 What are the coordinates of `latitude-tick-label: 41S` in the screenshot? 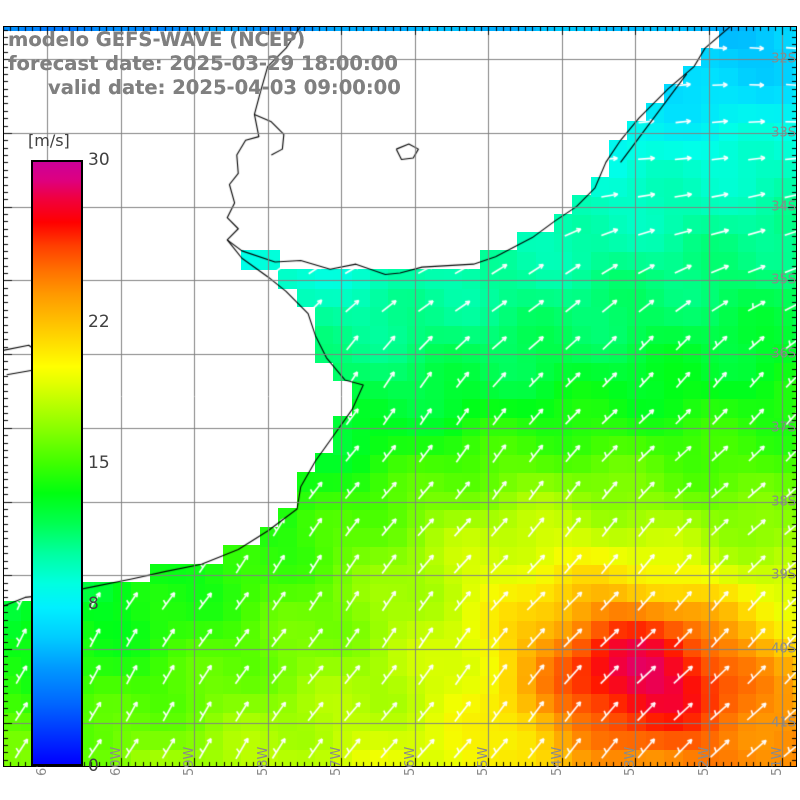 It's located at (783, 723).